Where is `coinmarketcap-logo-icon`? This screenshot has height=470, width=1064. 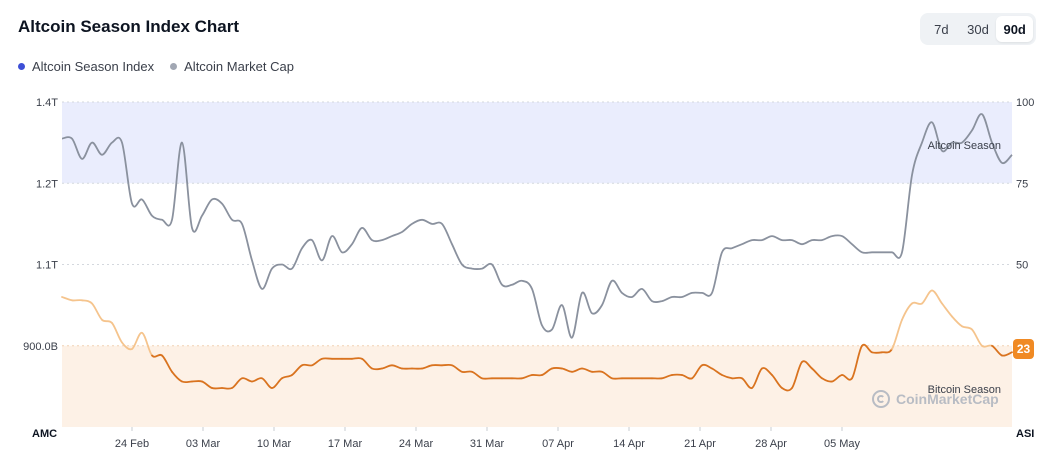
coinmarketcap-logo-icon is located at coordinates (881, 399).